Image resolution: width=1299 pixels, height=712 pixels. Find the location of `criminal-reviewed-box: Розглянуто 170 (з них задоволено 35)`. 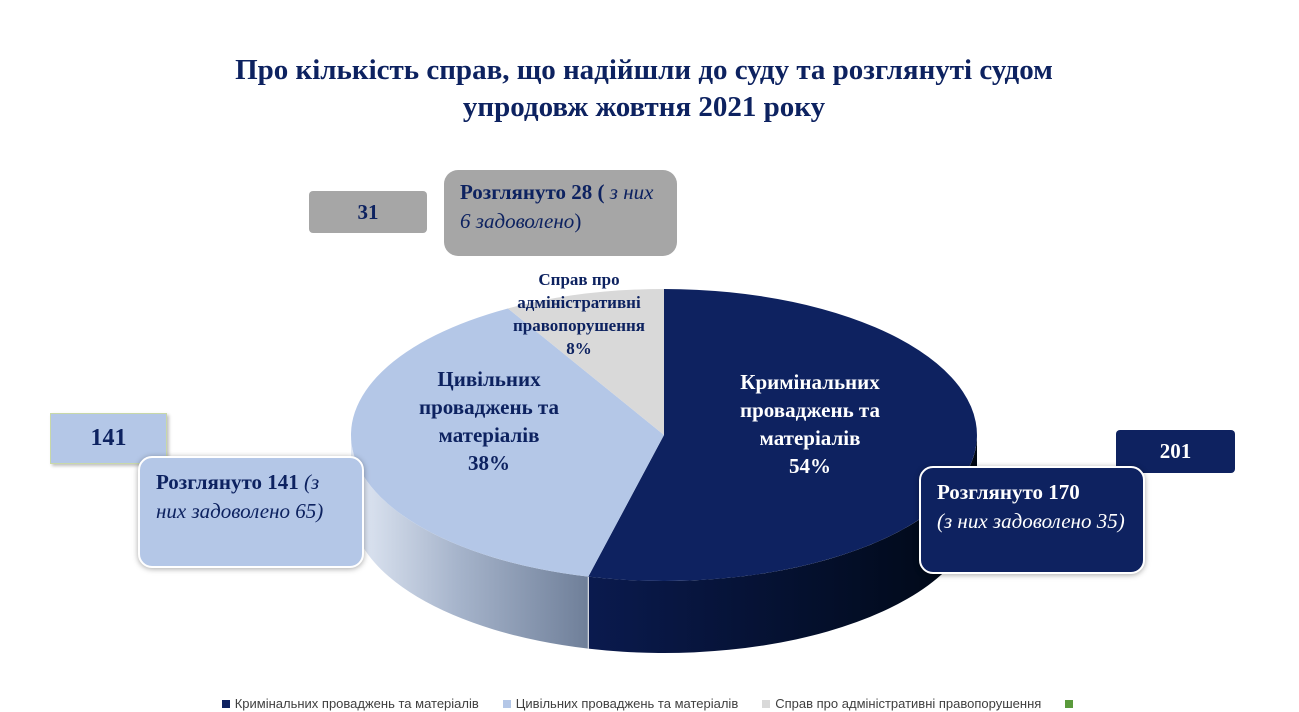

criminal-reviewed-box: Розглянуто 170 (з них задоволено 35) is located at coordinates (1032, 520).